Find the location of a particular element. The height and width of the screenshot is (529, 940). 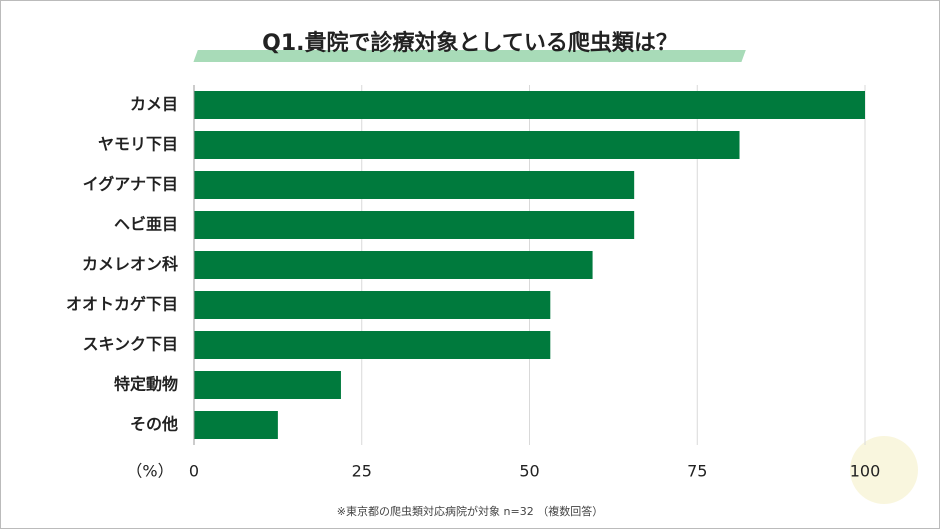

chart-title: Q1.貴院で診療対象としている爬虫類は？ is located at coordinates (470, 43).